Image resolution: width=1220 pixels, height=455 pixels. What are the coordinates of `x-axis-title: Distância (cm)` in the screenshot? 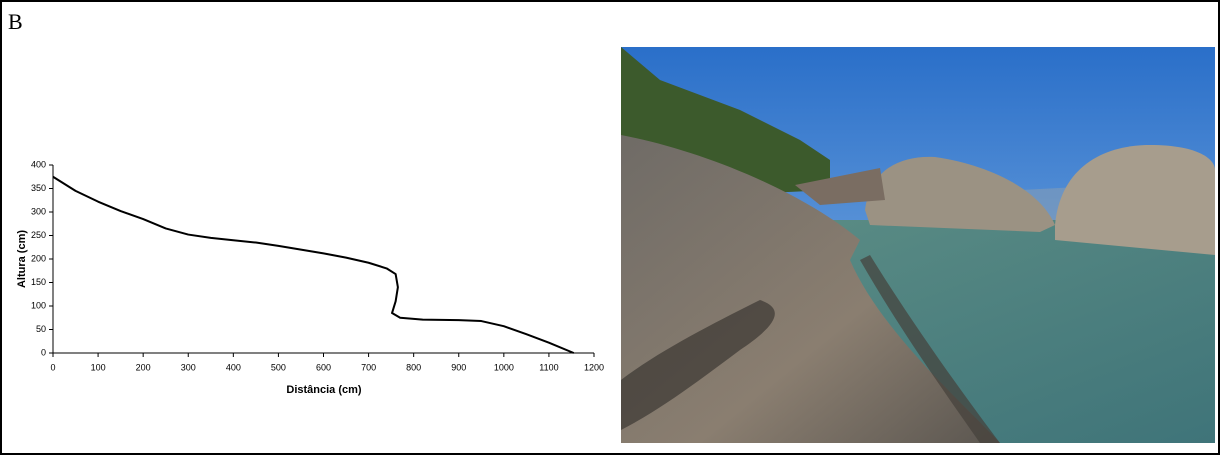 It's located at (324, 390).